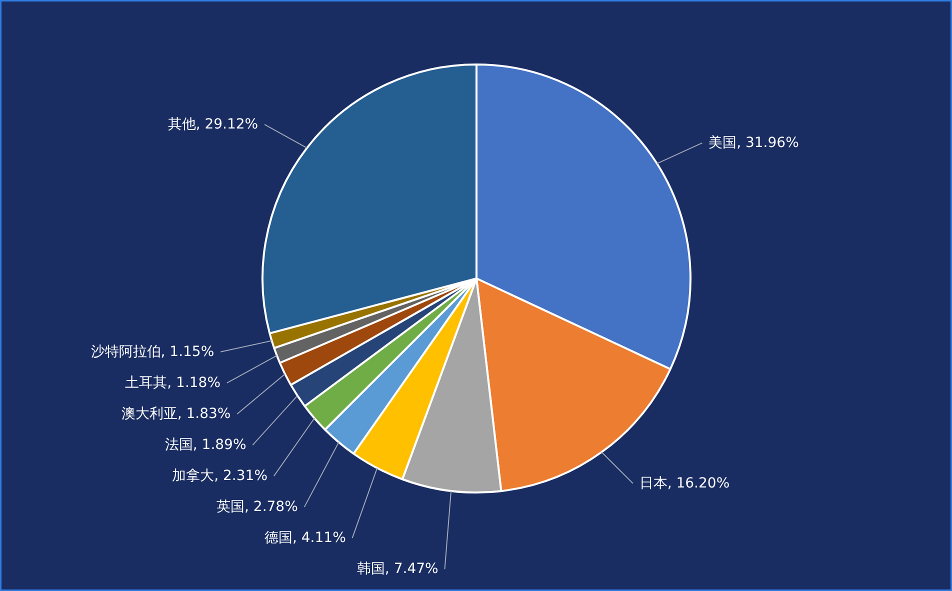 This screenshot has height=591, width=952. I want to click on slice-label: 美国, 31.96%, so click(753, 142).